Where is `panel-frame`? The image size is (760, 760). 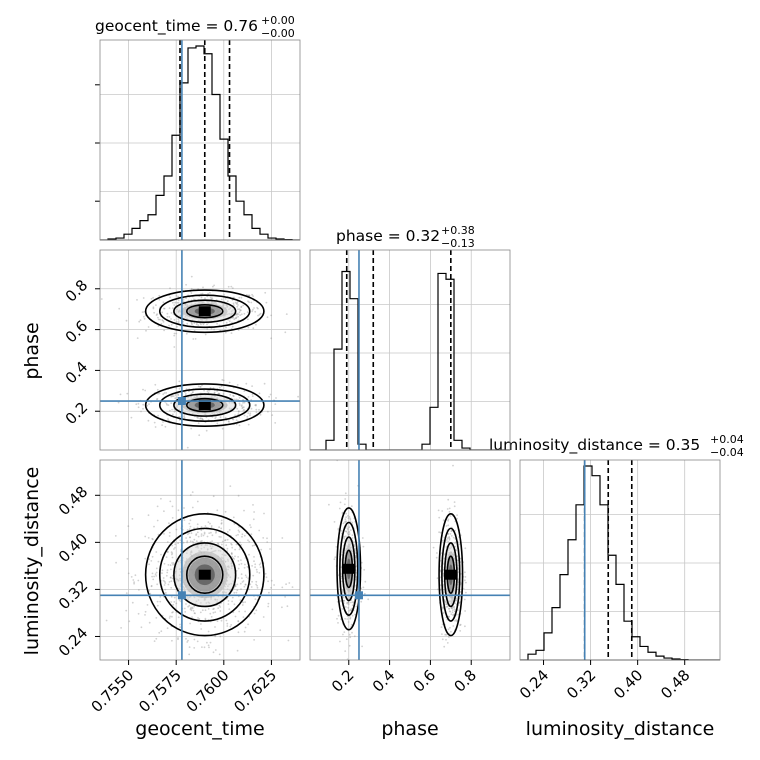 panel-frame is located at coordinates (200, 560).